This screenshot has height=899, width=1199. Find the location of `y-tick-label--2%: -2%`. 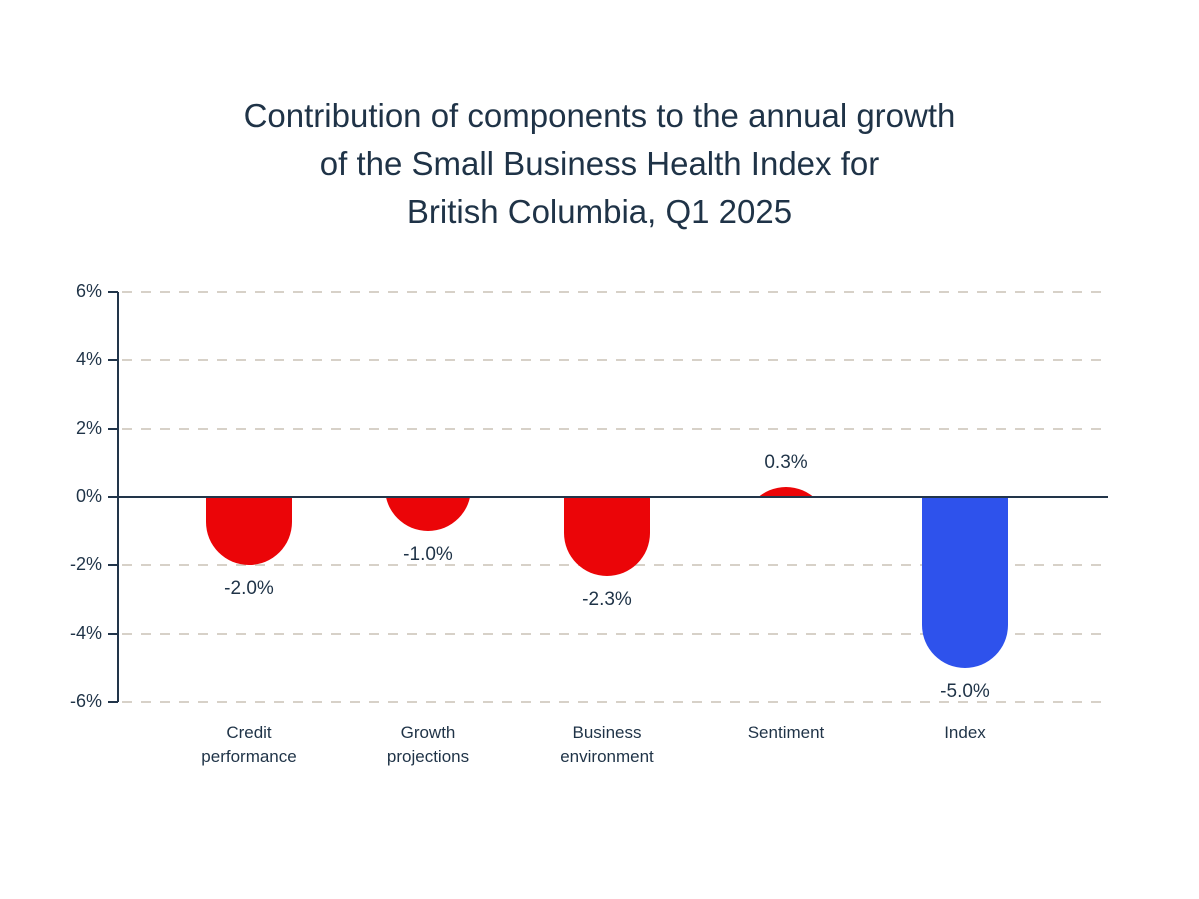

y-tick-label--2%: -2% is located at coordinates (85, 564).